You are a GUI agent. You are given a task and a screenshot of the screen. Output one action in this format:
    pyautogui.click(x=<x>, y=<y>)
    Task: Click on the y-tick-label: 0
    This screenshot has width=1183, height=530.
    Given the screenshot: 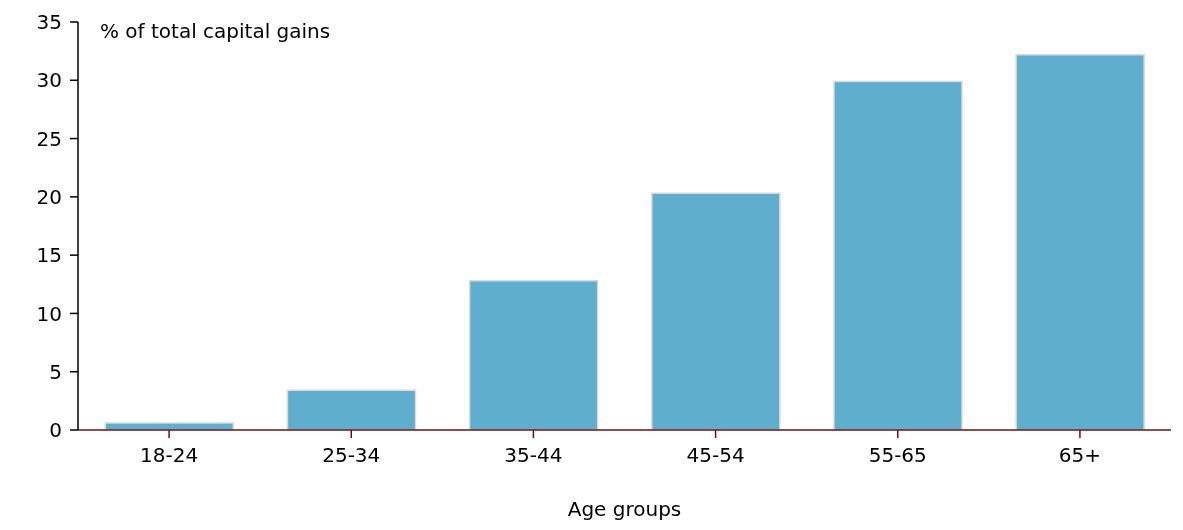 What is the action you would take?
    pyautogui.click(x=55, y=430)
    